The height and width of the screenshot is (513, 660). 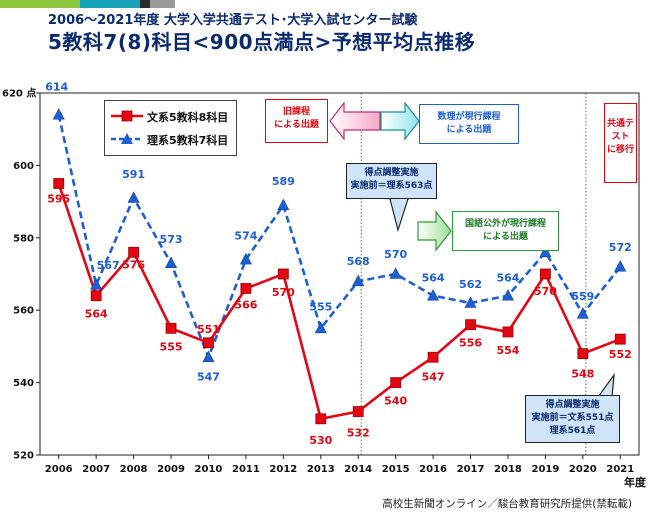 I want to click on x-tick-label: 2015, so click(x=396, y=469).